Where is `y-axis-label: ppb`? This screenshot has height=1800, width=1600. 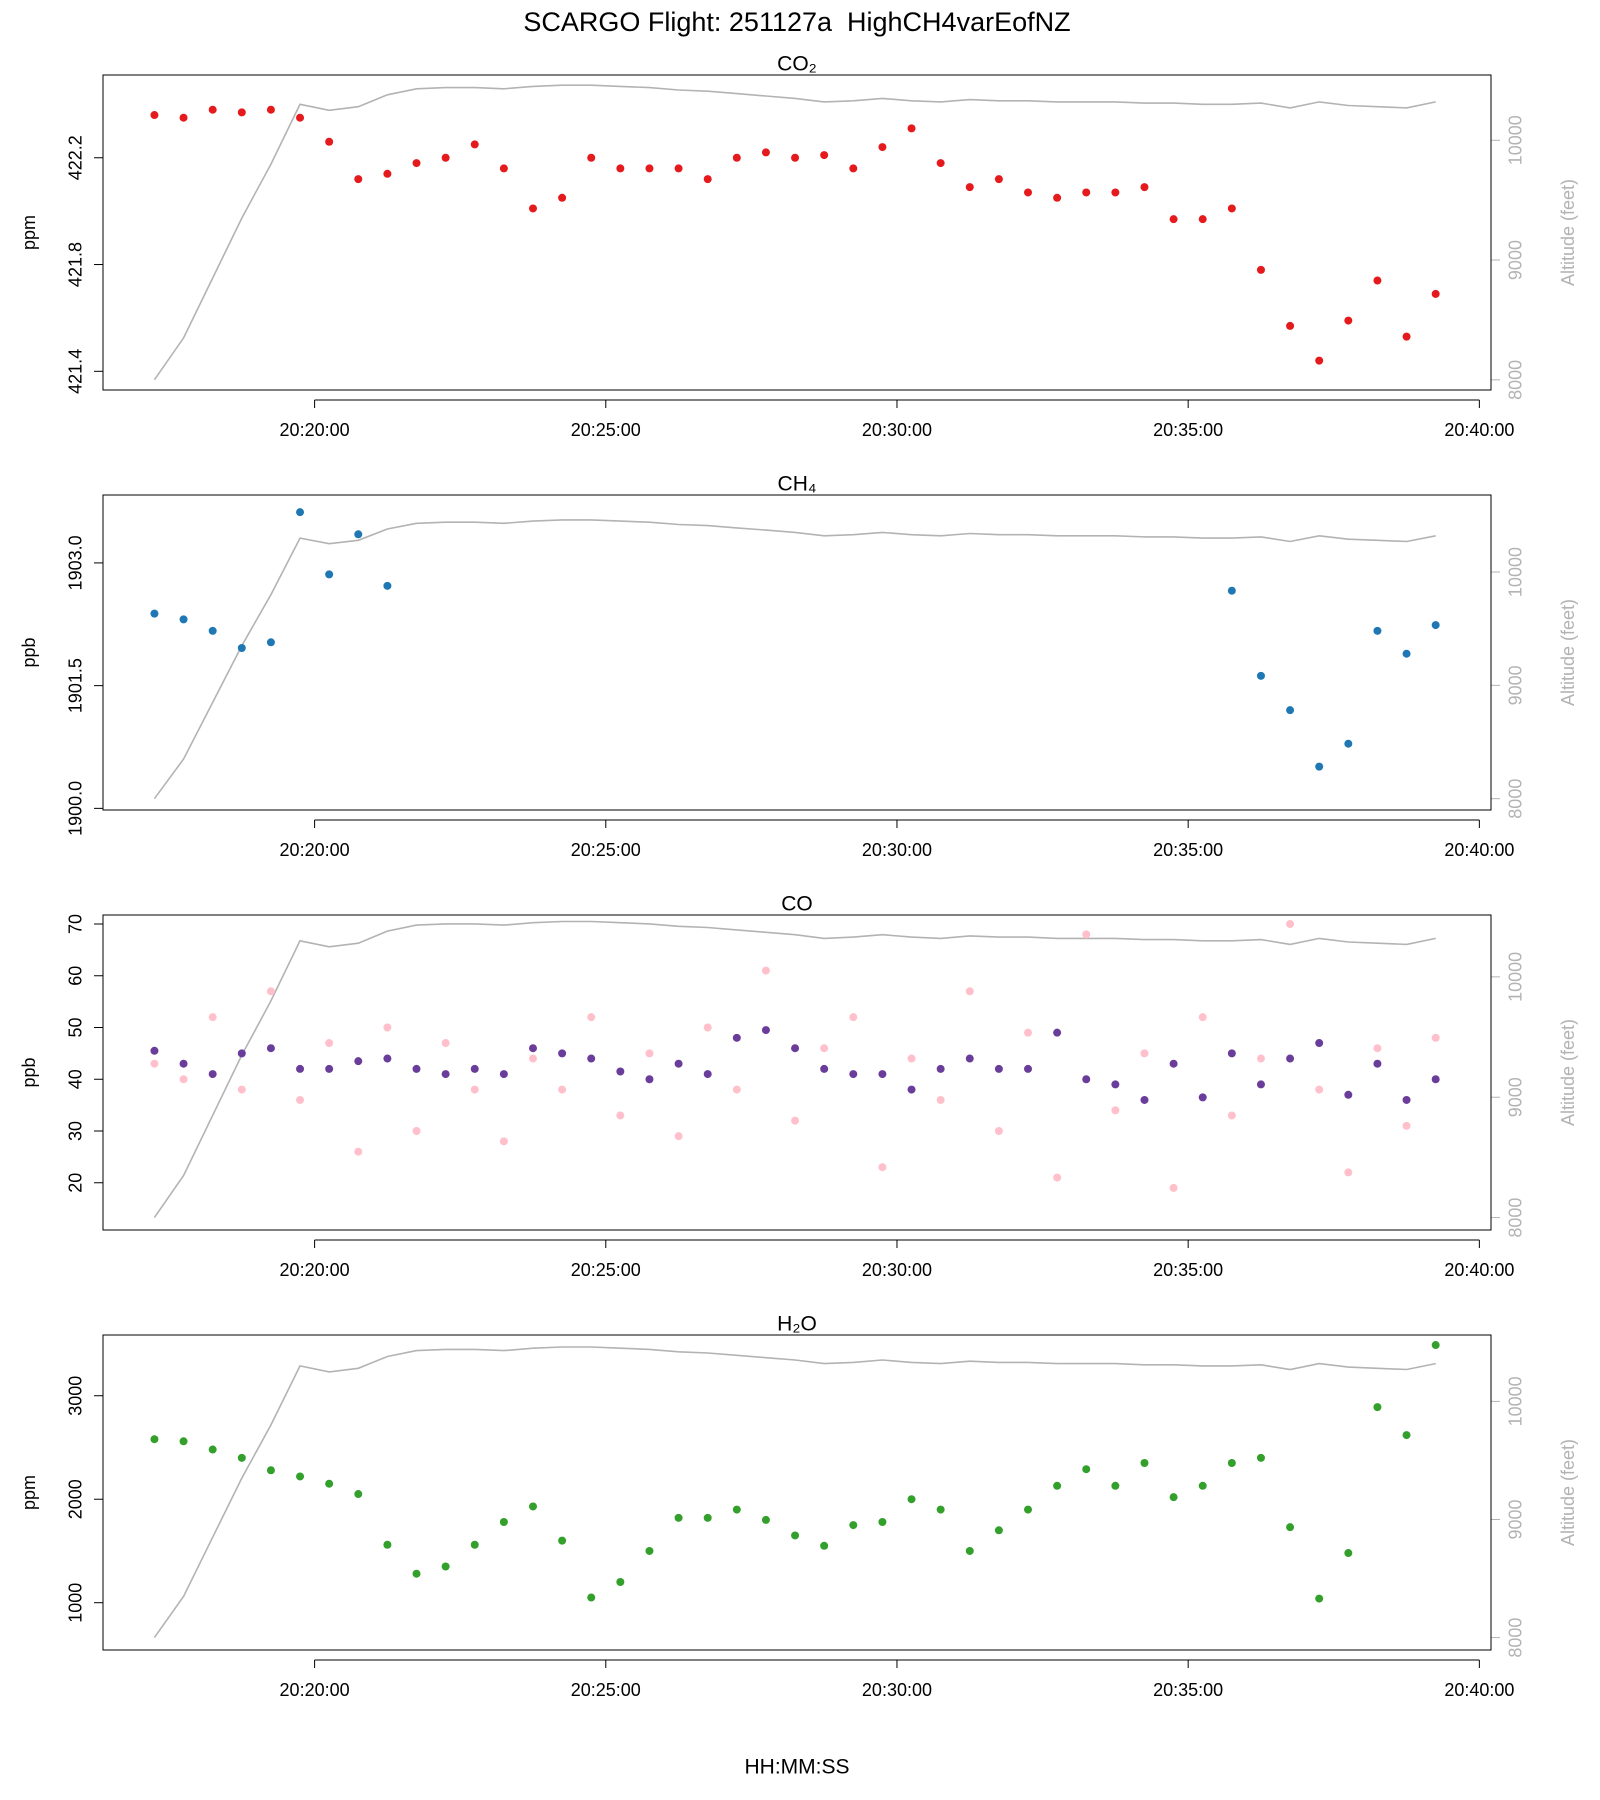
y-axis-label: ppb is located at coordinates (29, 652).